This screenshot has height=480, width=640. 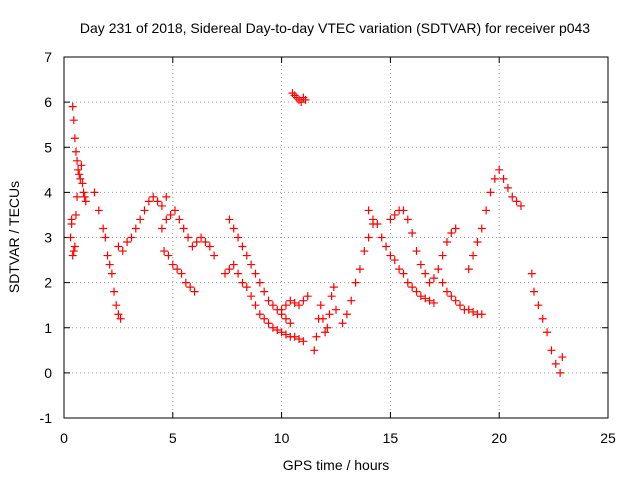 What do you see at coordinates (48, 373) in the screenshot?
I see `y-tick-label: 0` at bounding box center [48, 373].